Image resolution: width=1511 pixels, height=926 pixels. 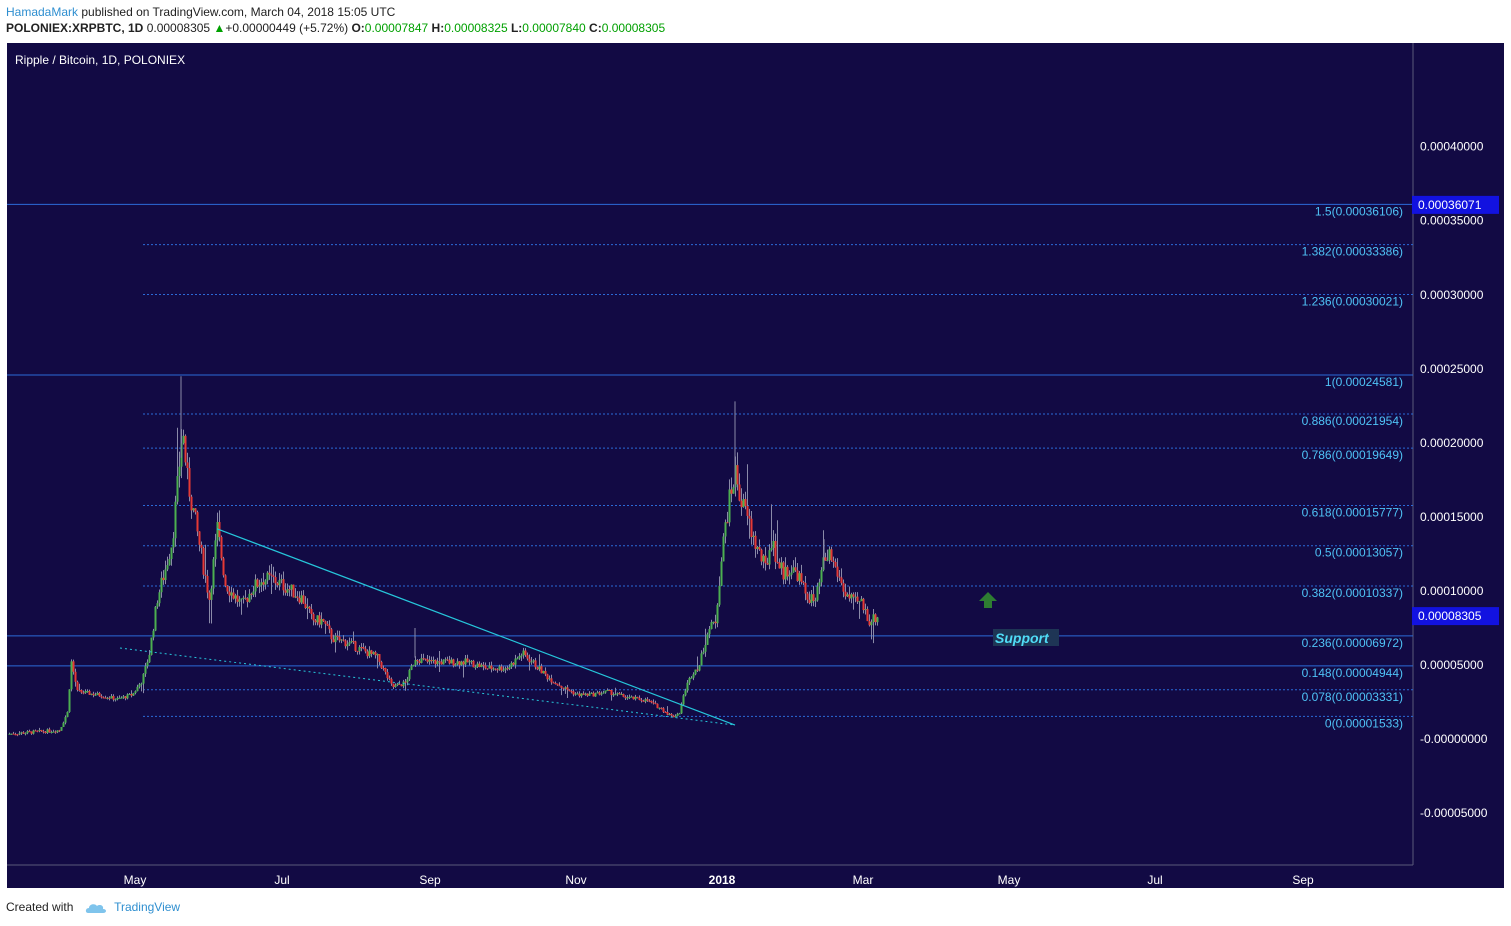 What do you see at coordinates (988, 600) in the screenshot?
I see `up-arrow-icon` at bounding box center [988, 600].